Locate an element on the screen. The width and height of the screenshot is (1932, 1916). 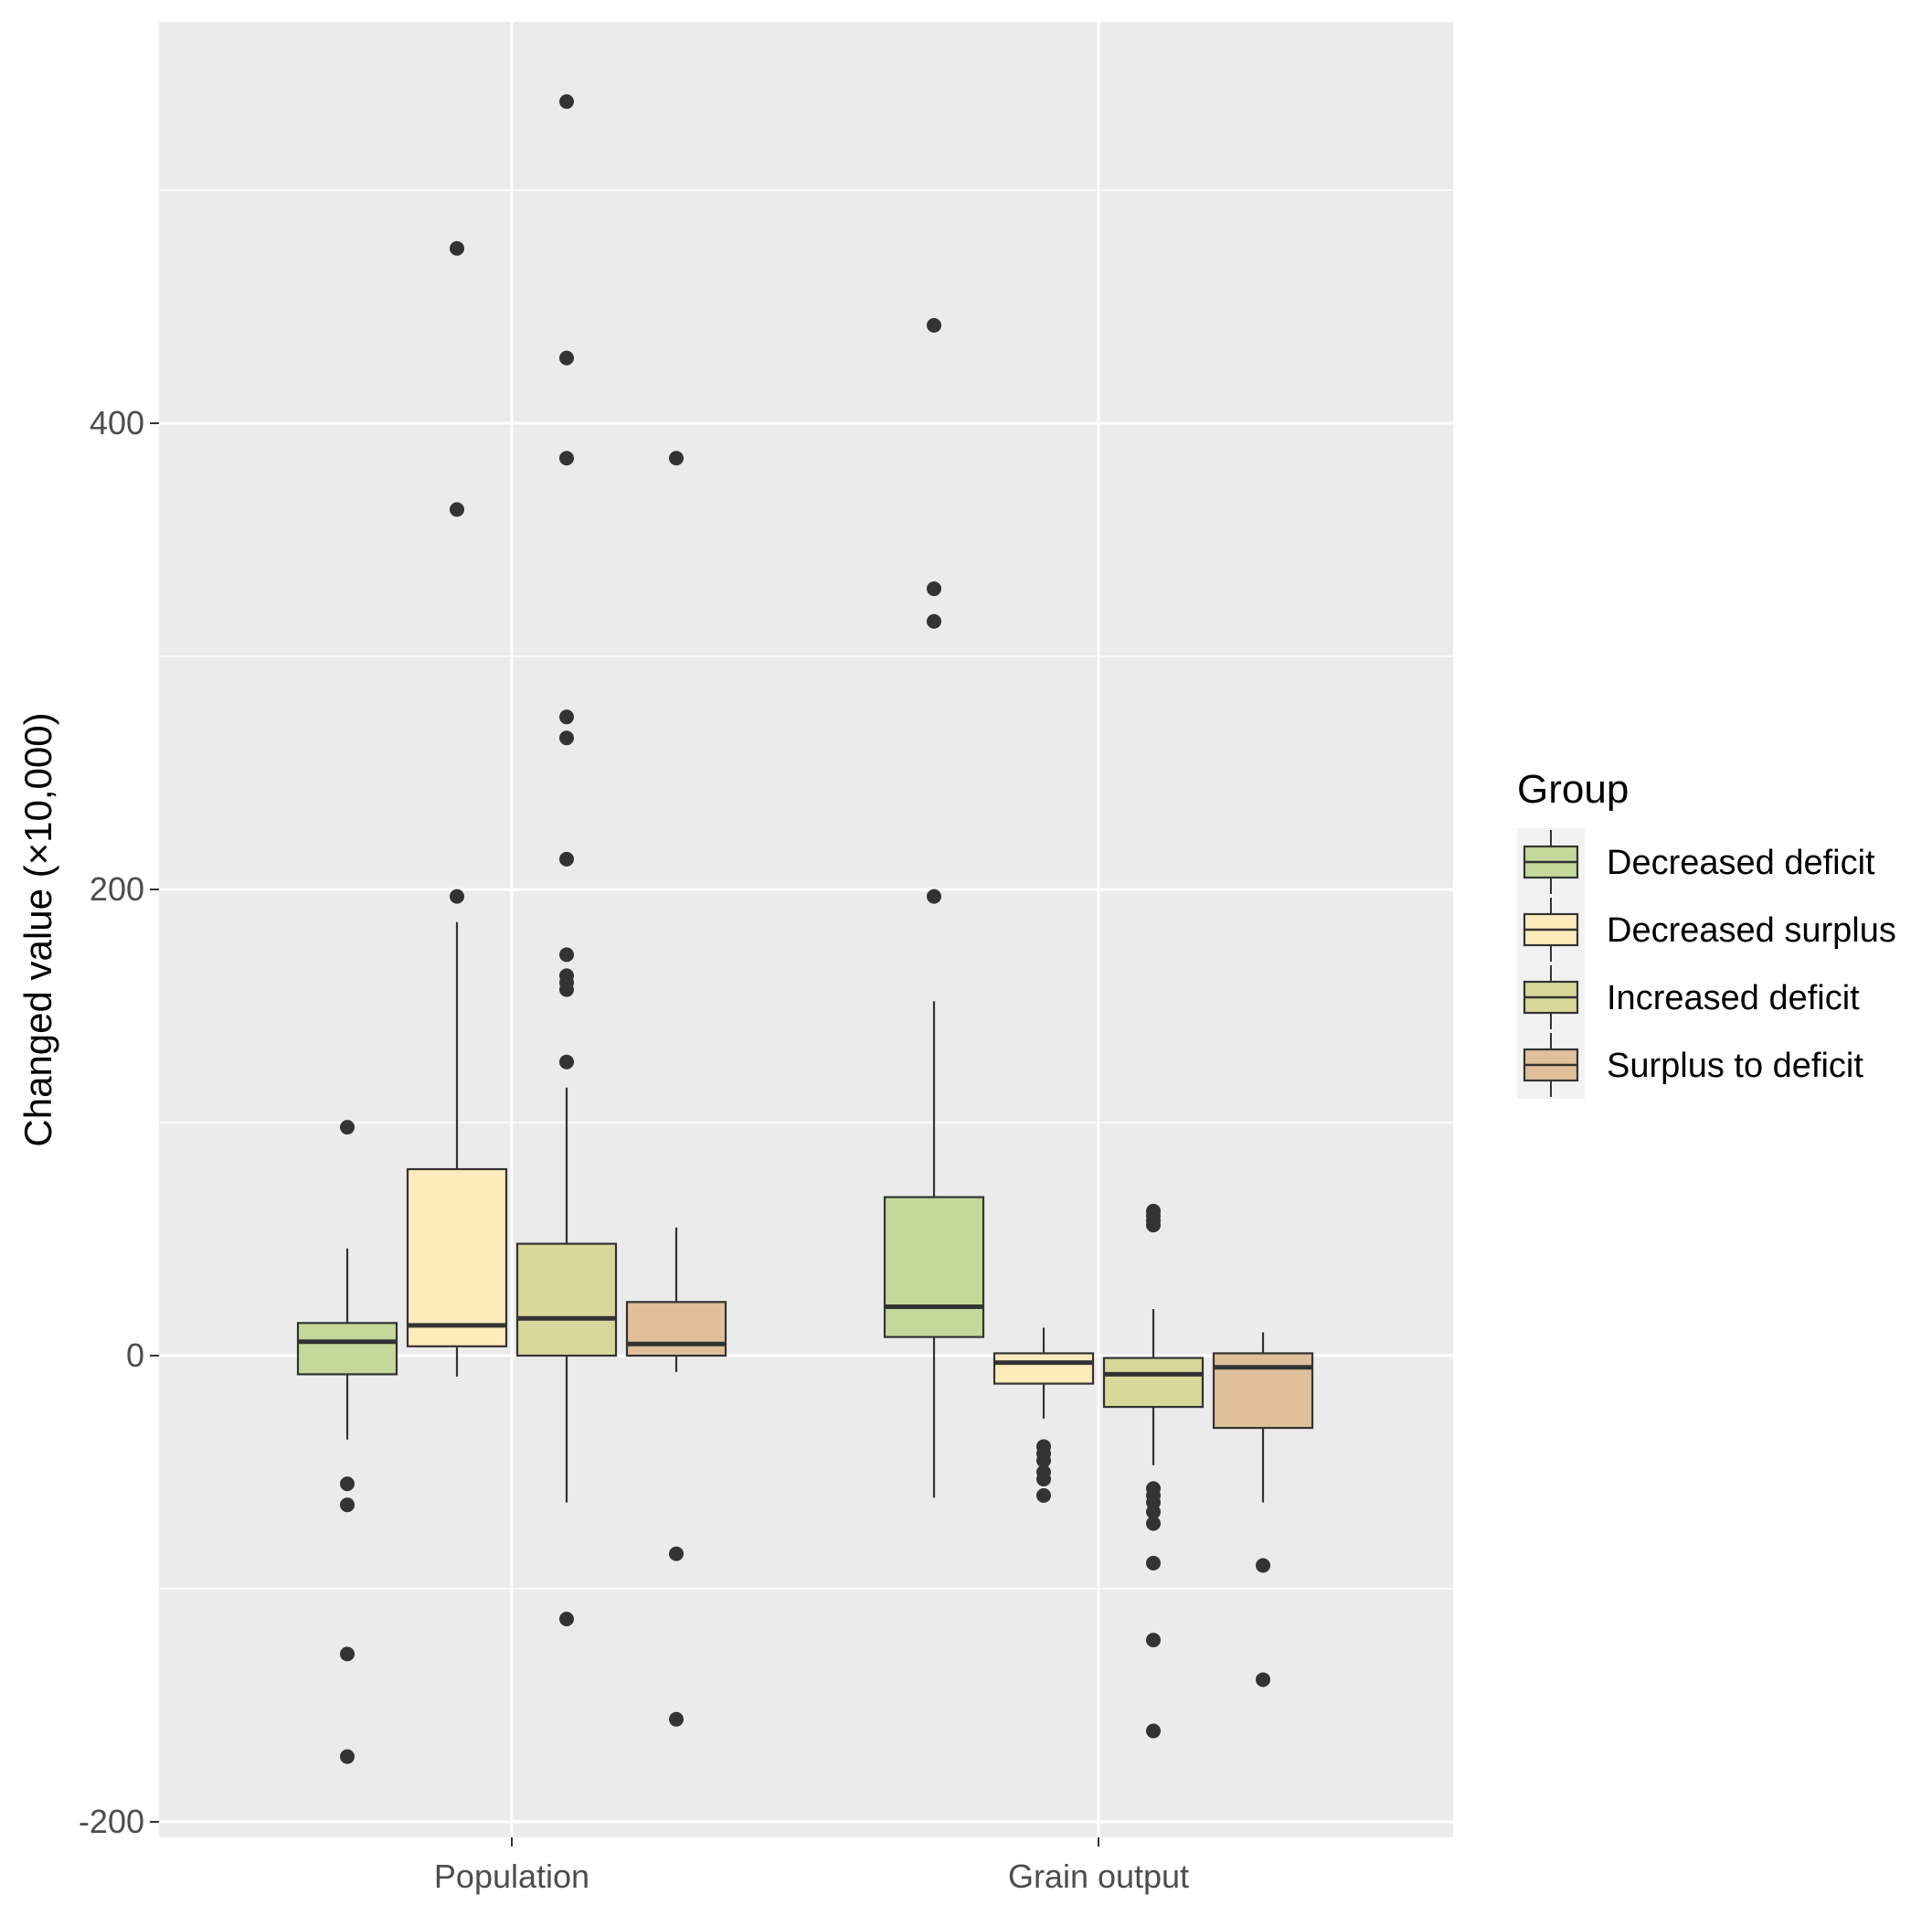
legend-item: Decreased surplus is located at coordinates (1709, 930).